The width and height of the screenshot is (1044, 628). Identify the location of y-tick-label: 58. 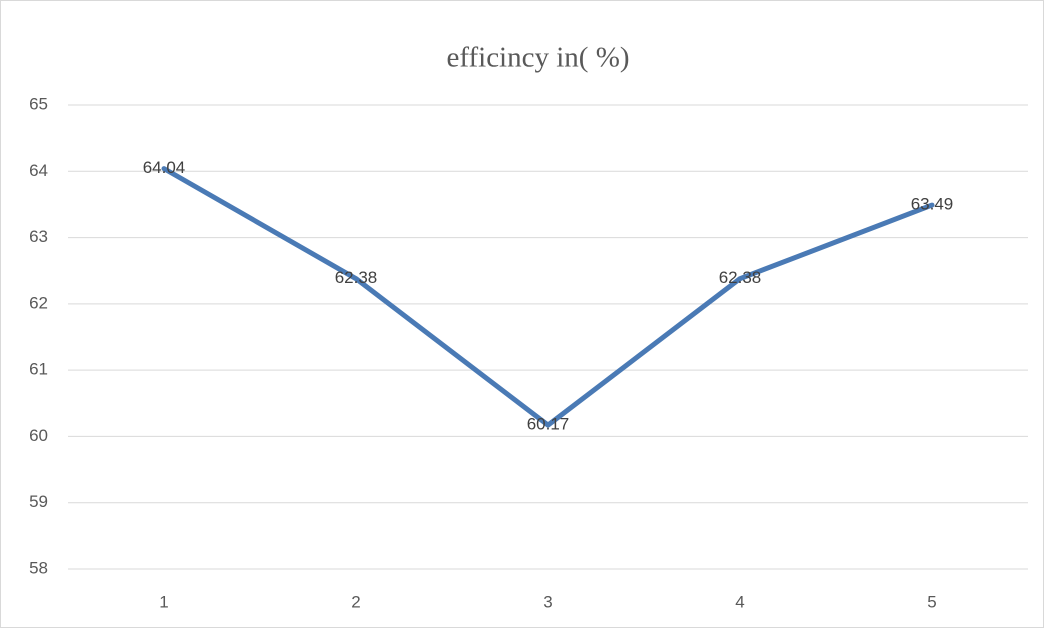
(38, 567).